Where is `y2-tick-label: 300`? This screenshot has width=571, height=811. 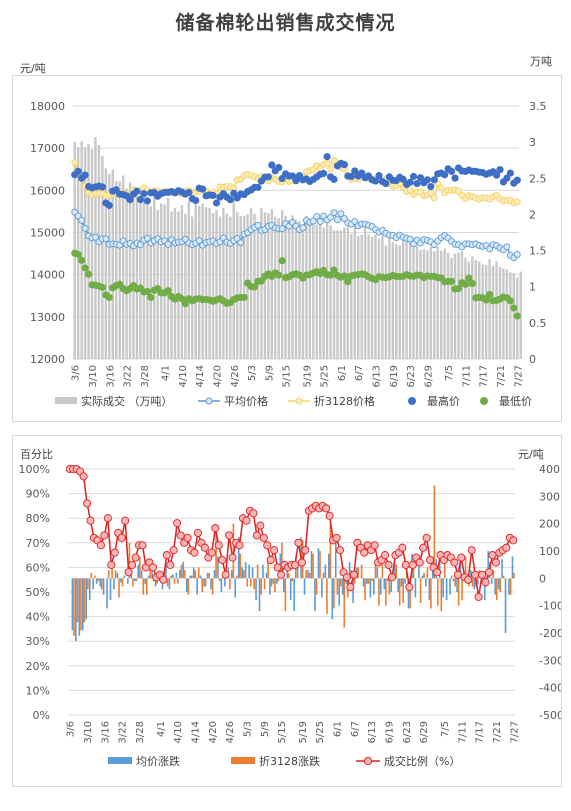 y2-tick-label: 300 is located at coordinates (549, 496).